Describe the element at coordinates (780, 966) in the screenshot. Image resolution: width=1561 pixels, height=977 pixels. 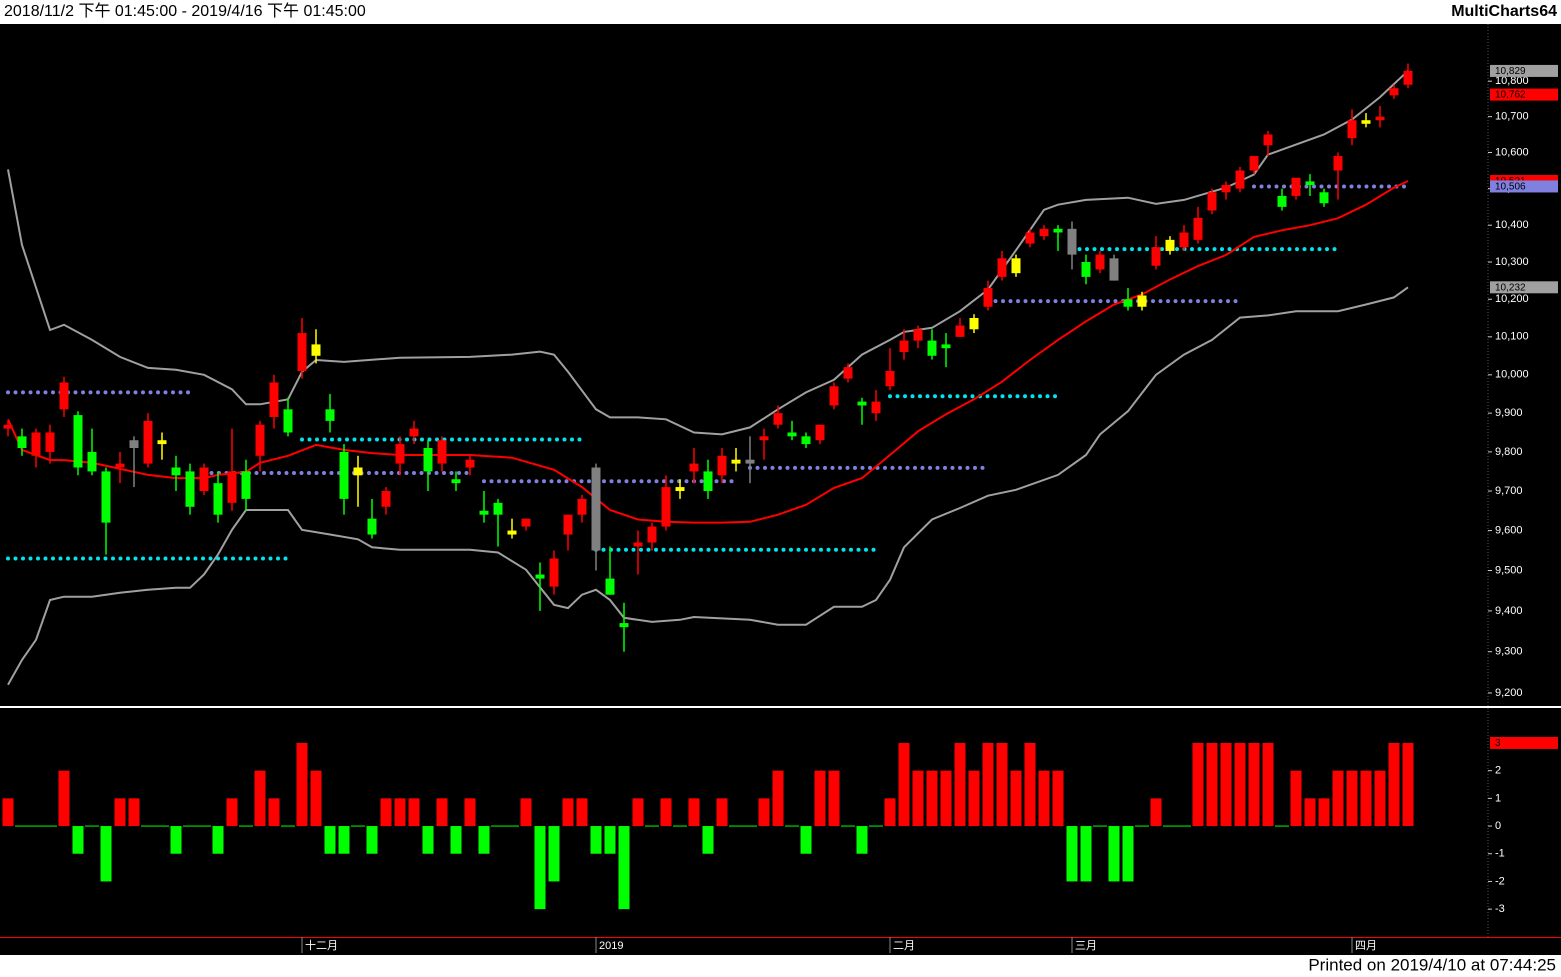
I see `footer-bar` at that location.